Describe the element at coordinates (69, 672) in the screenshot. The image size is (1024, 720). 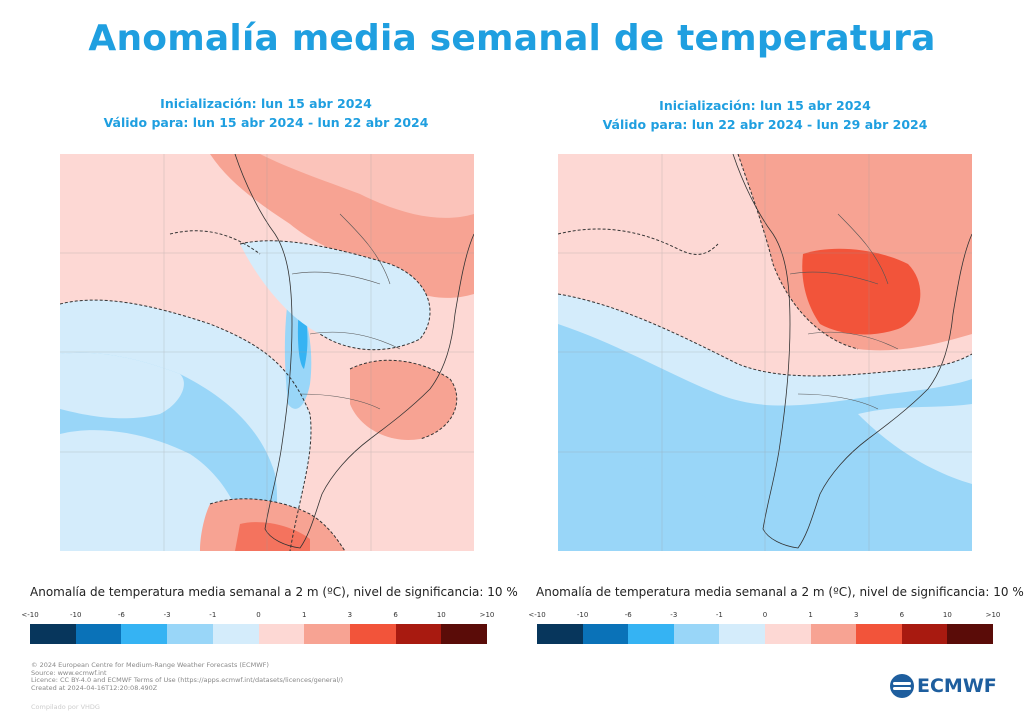
I see `footer-line: Source: www.ecmwf.int` at that location.